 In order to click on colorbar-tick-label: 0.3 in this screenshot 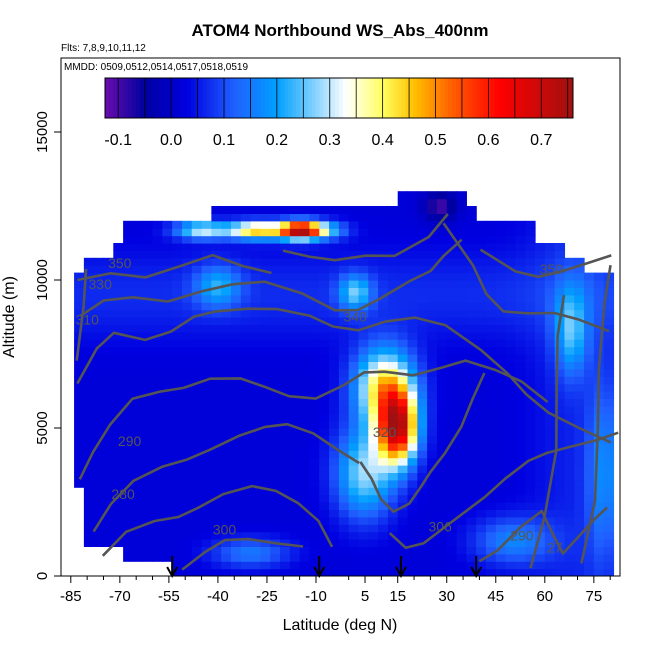, I will do `click(330, 140)`.